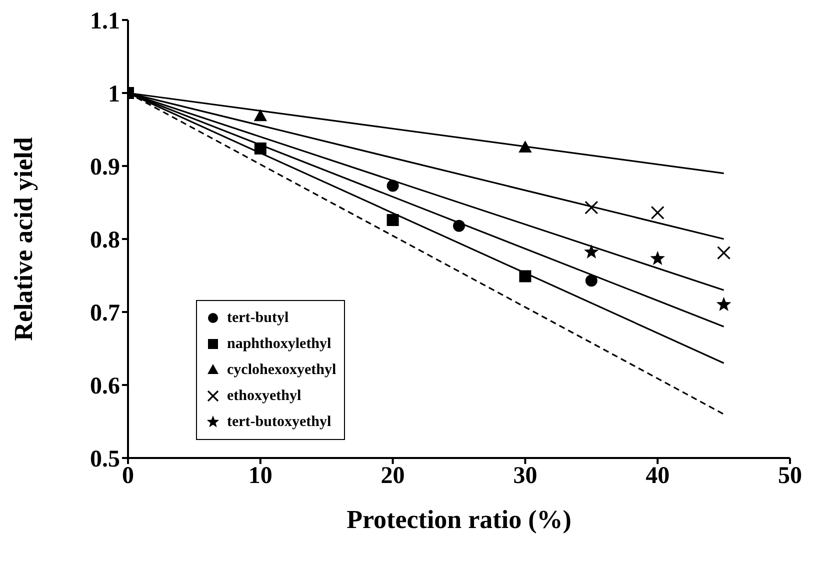 This screenshot has width=838, height=566. Describe the element at coordinates (128, 476) in the screenshot. I see `x-tick-label: 0` at that location.